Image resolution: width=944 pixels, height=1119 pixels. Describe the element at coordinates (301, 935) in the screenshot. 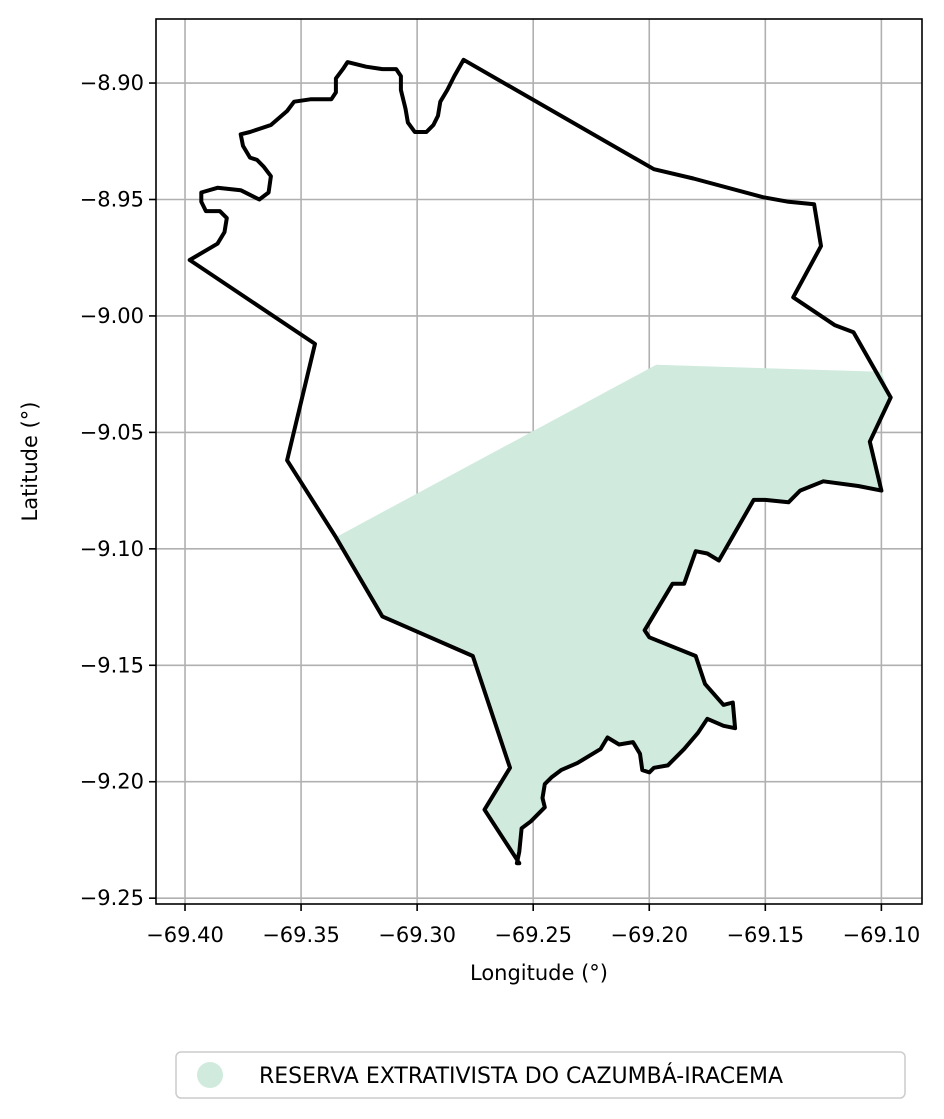

I see `x-tick-label: −69.35` at that location.